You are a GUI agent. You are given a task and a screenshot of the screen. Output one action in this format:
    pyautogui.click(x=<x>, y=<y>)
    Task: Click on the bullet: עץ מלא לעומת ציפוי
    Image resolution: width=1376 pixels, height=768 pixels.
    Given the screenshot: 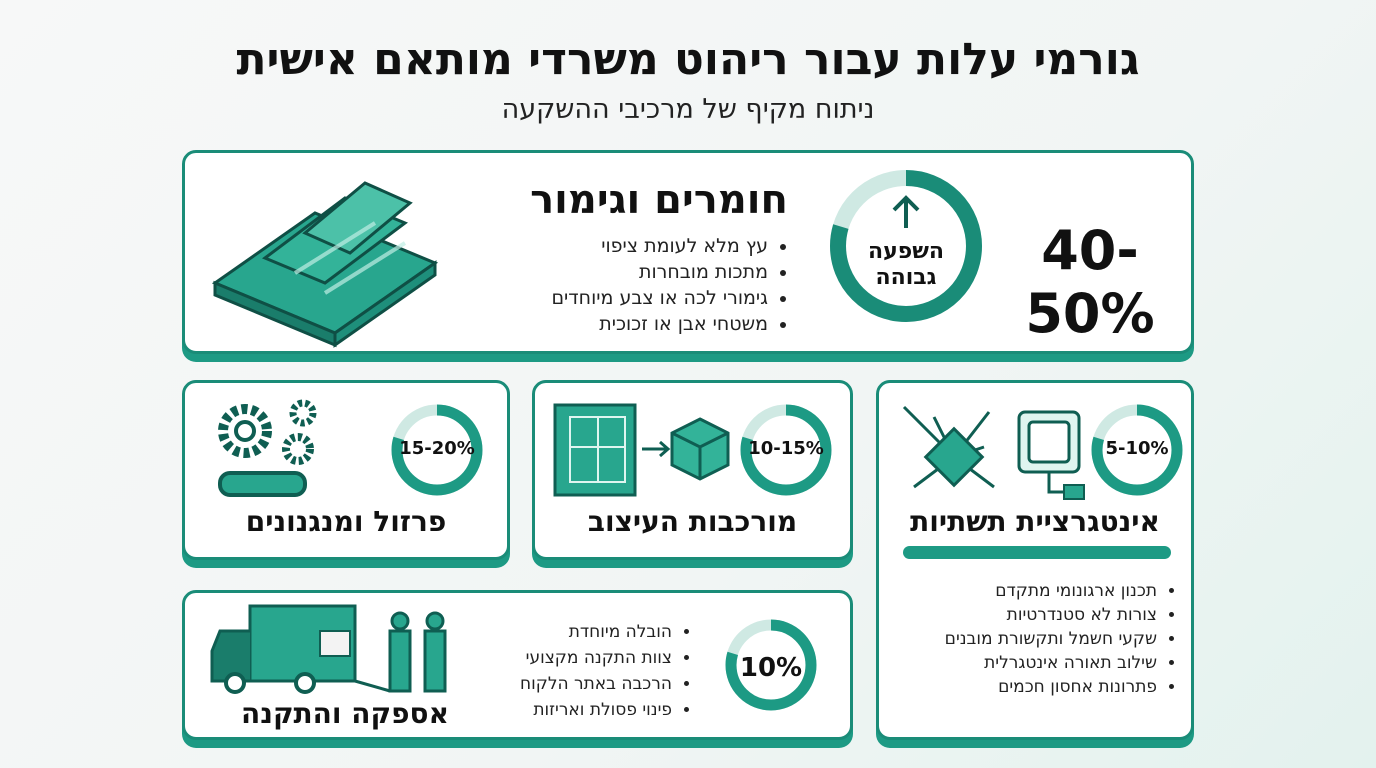 What is the action you would take?
    pyautogui.click(x=659, y=246)
    